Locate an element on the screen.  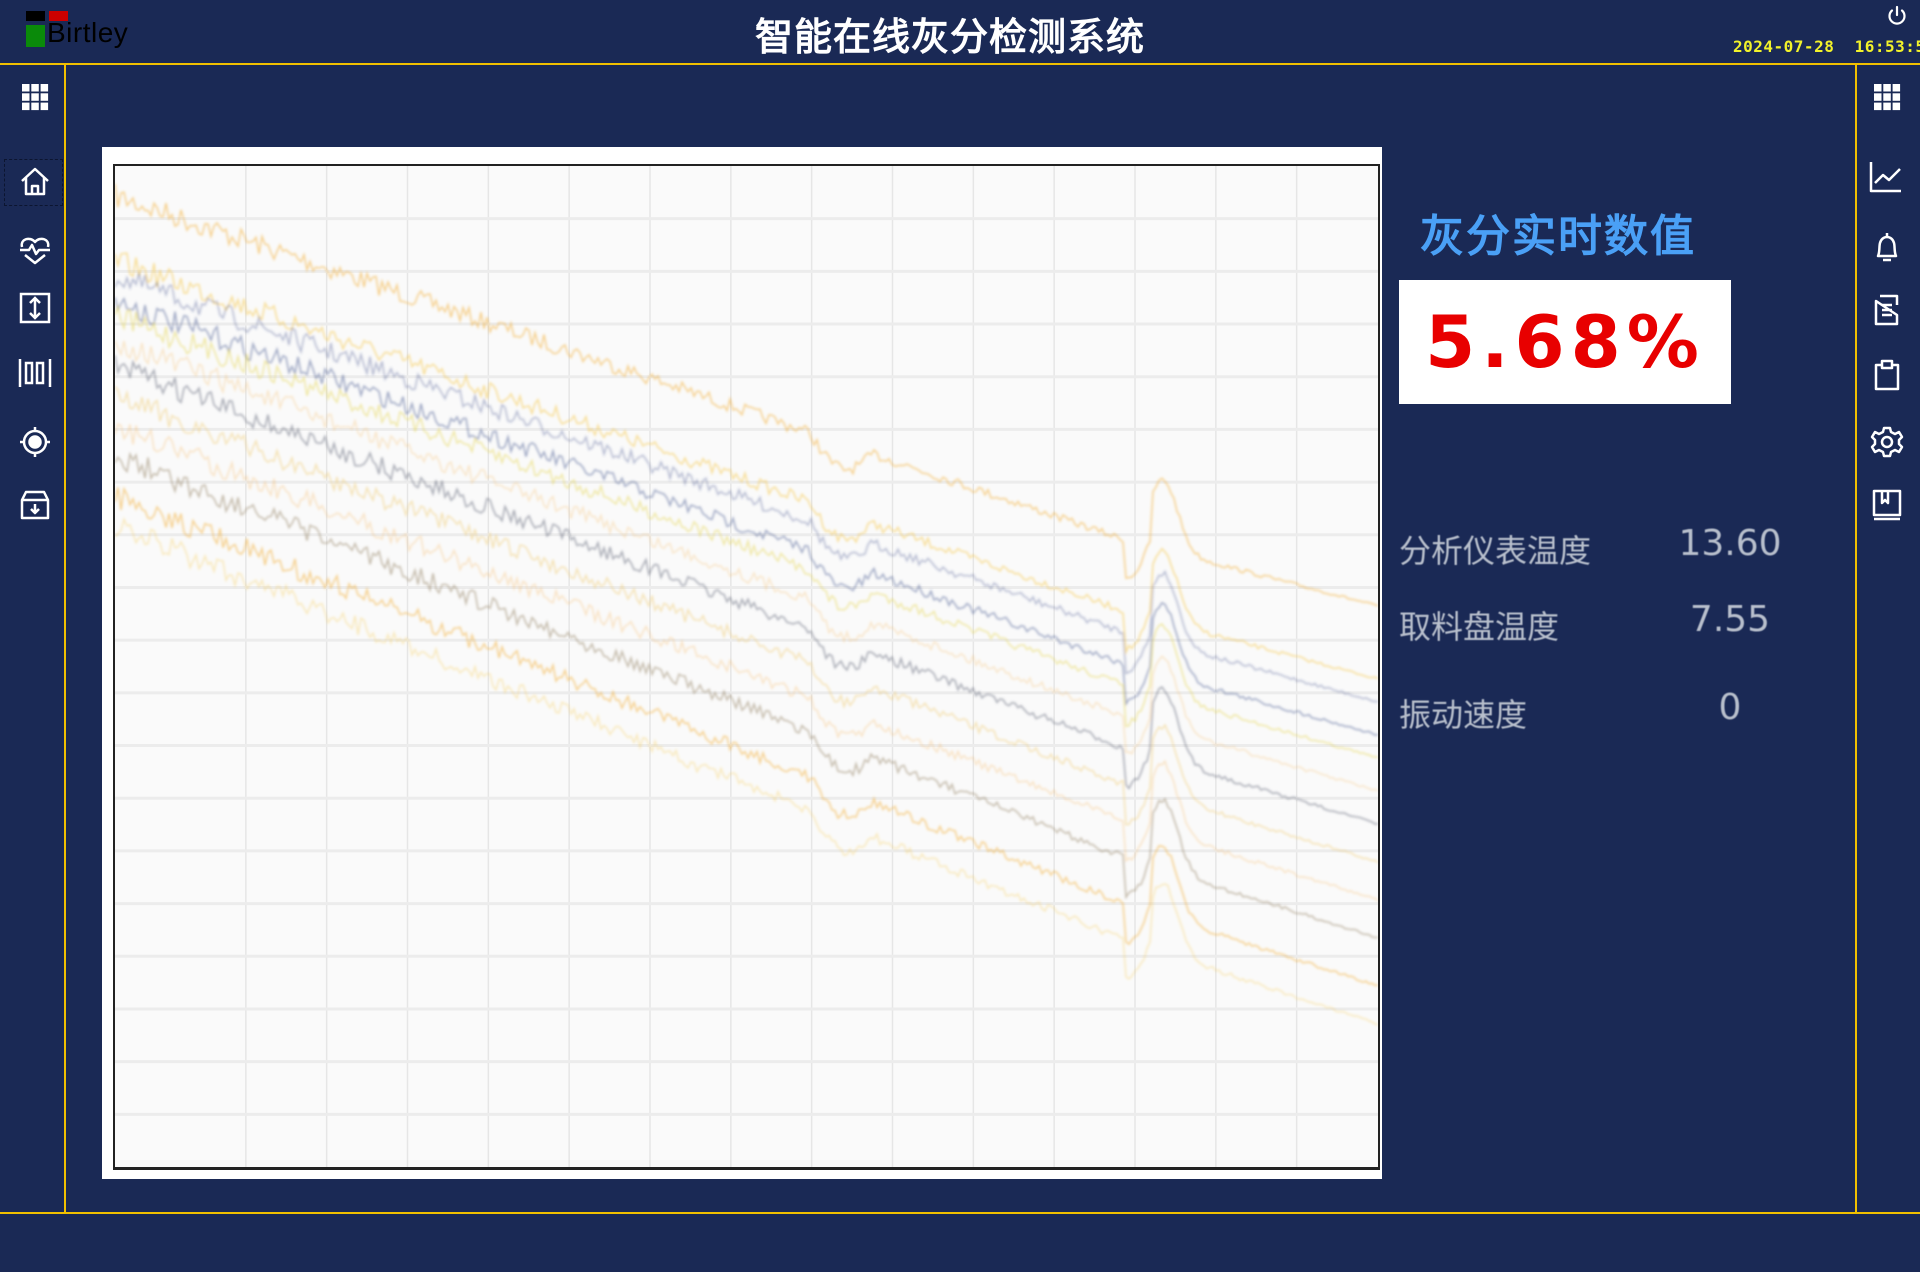
analyzer-temp-value: 13.60 is located at coordinates (1730, 543).